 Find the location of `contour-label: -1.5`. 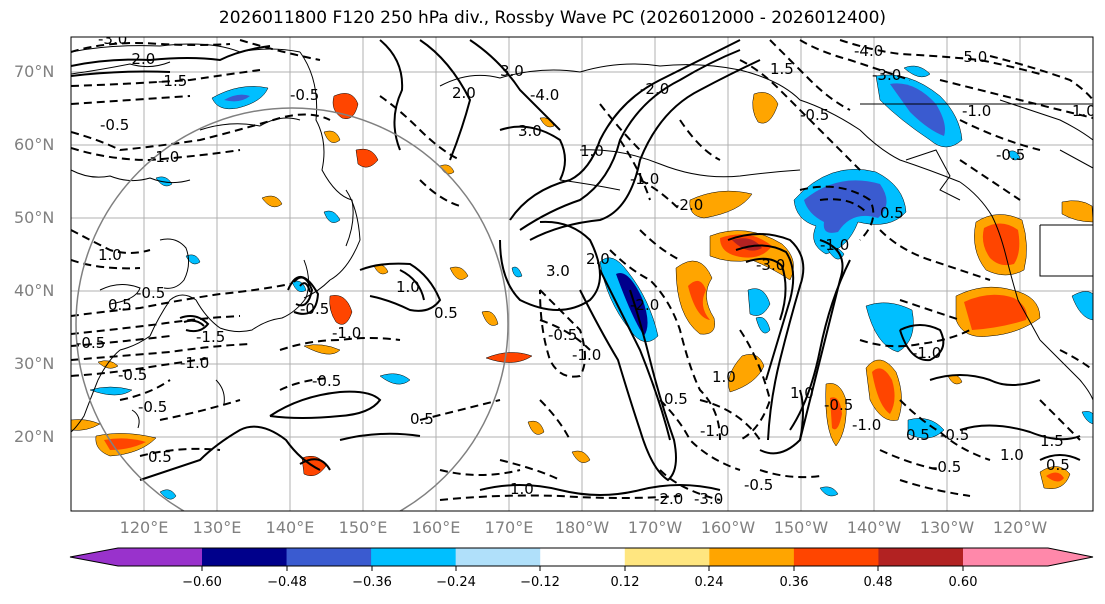

contour-label: -1.5 is located at coordinates (172, 81).